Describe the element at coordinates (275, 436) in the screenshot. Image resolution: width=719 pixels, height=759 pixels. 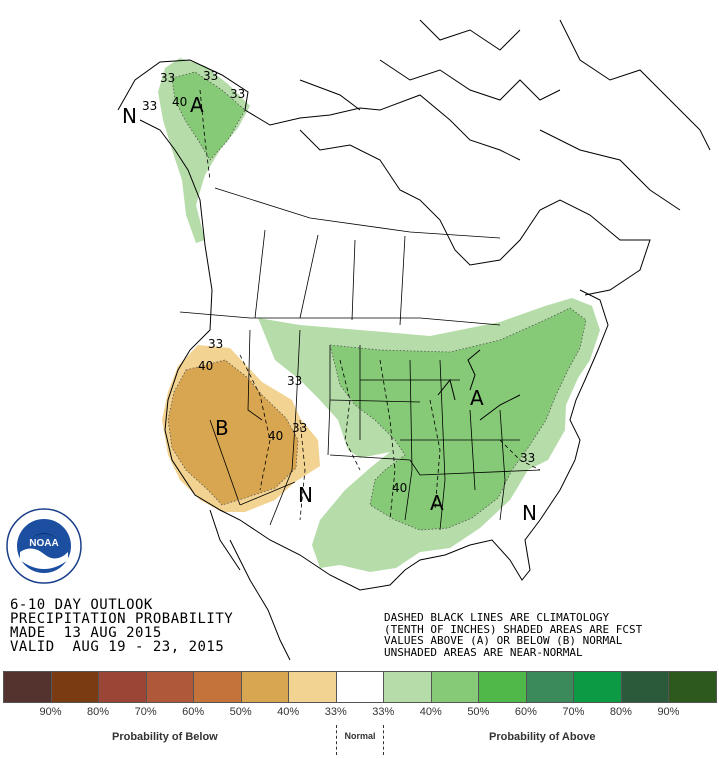
I see `west-label-40-b: 40` at that location.